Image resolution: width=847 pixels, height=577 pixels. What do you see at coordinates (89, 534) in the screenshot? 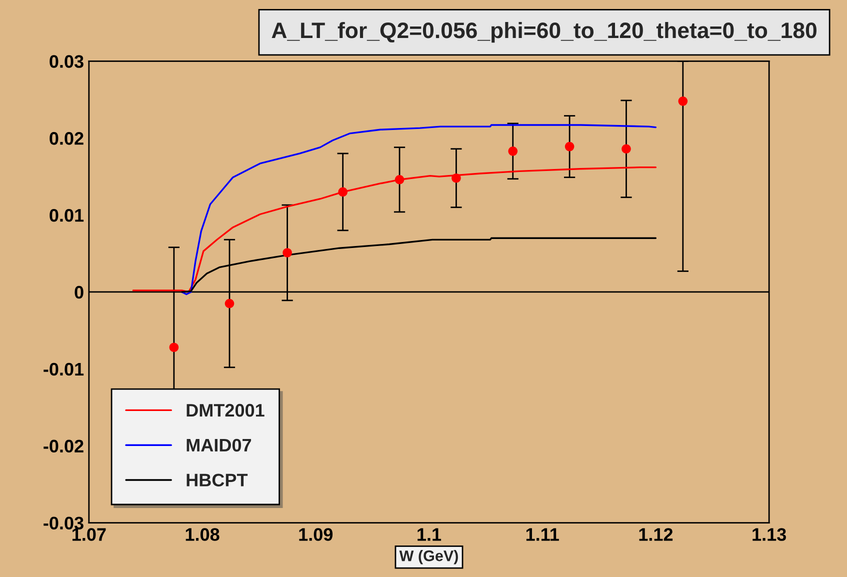
I see `x-tick-label: 1.07` at bounding box center [89, 534].